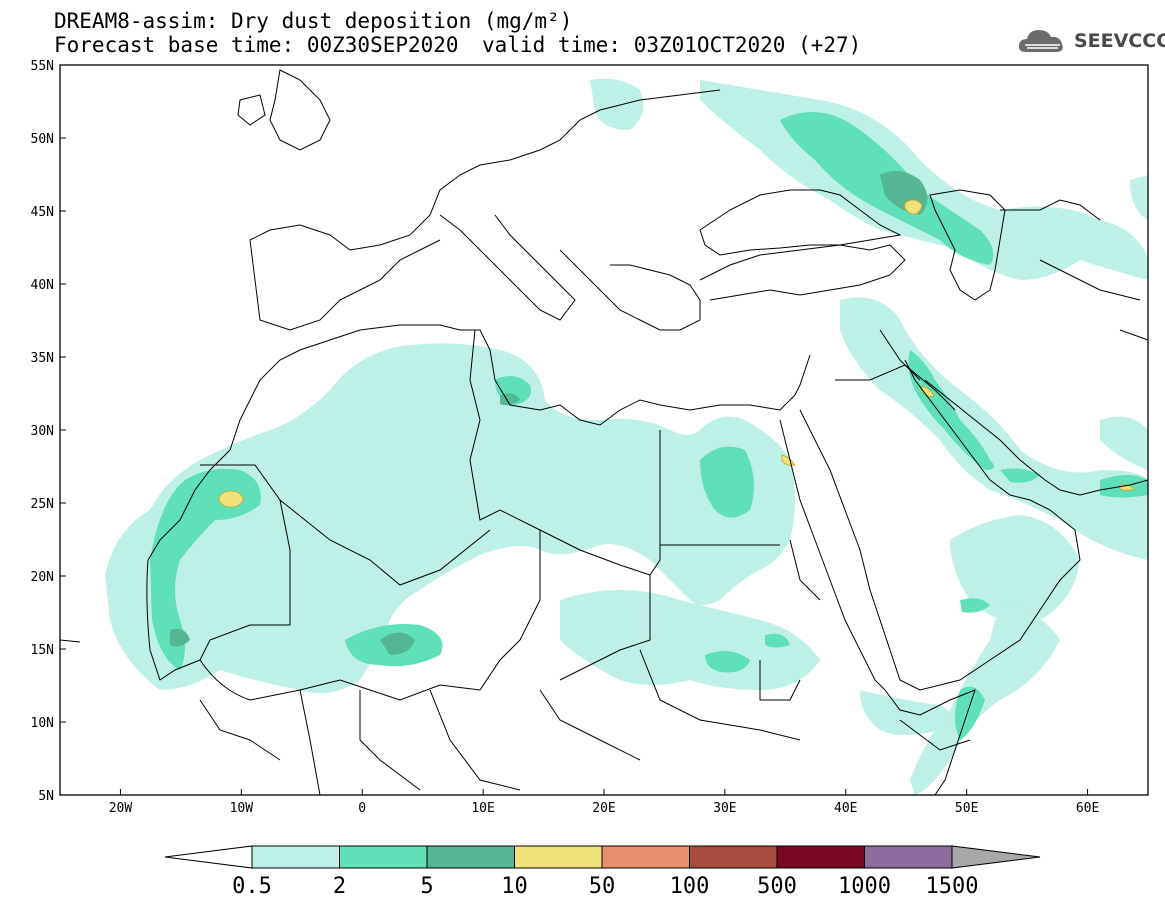 The image size is (1165, 907). Describe the element at coordinates (42, 723) in the screenshot. I see `lat-tick-label: 10N` at that location.